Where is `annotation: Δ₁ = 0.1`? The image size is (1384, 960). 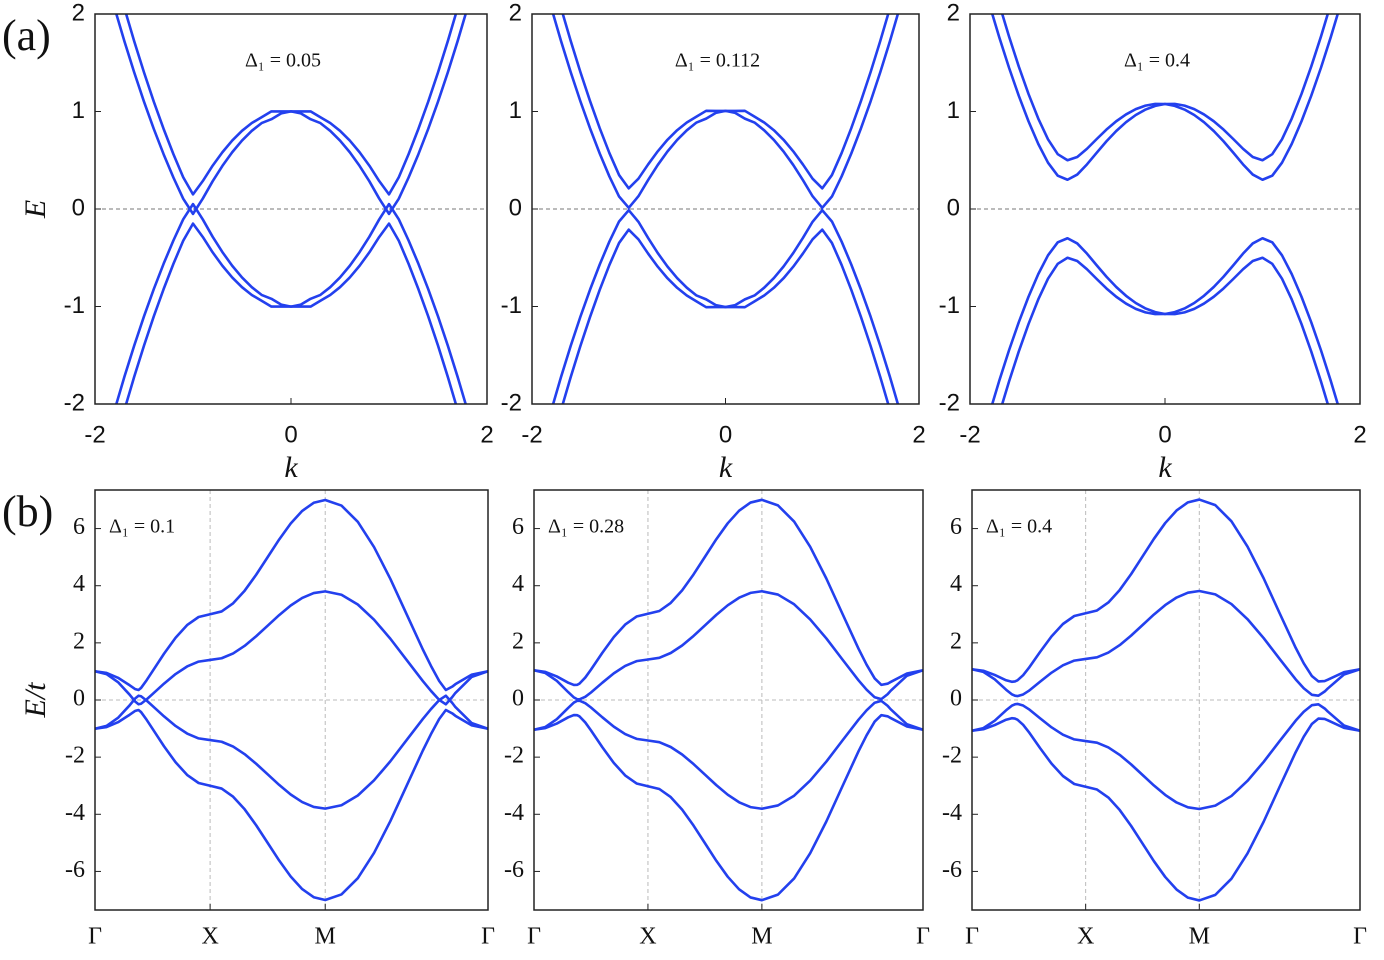
annotation: Δ₁ = 0.1 is located at coordinates (142, 527).